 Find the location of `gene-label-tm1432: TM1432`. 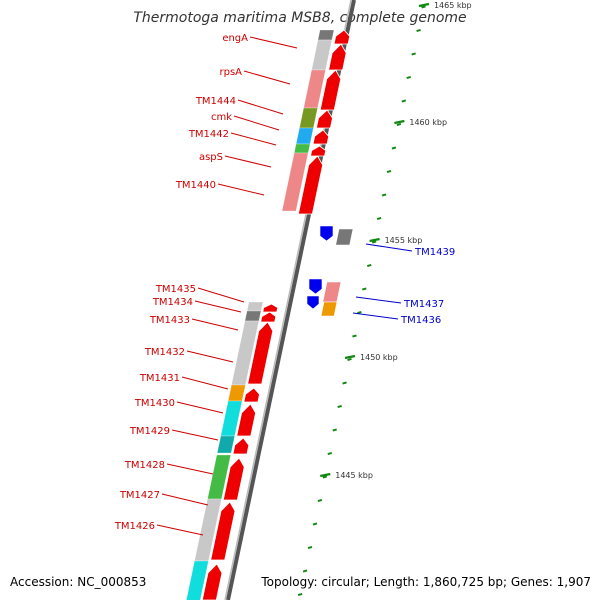

gene-label-tm1432: TM1432 is located at coordinates (164, 352).